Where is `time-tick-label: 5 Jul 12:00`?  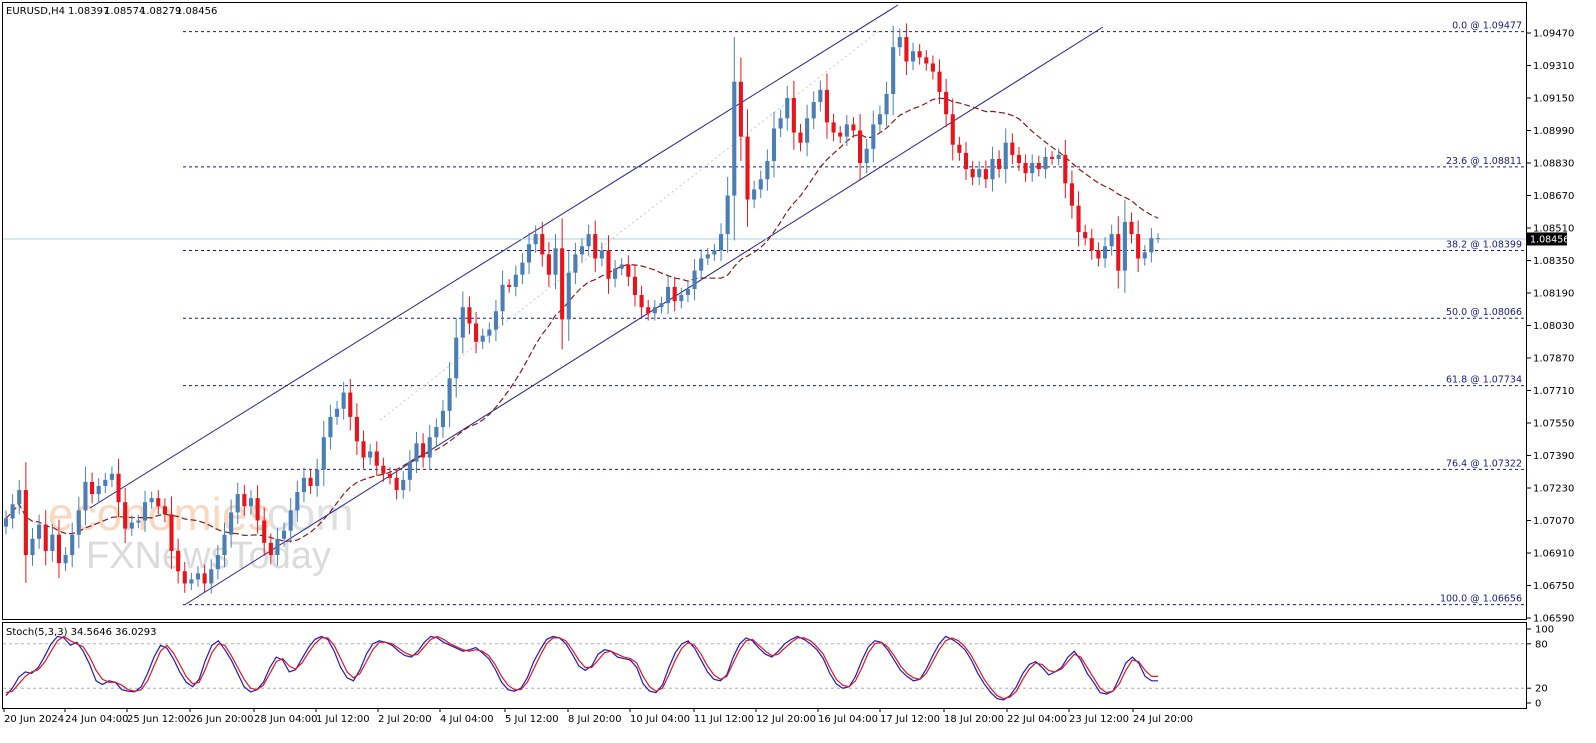 time-tick-label: 5 Jul 12:00 is located at coordinates (532, 719).